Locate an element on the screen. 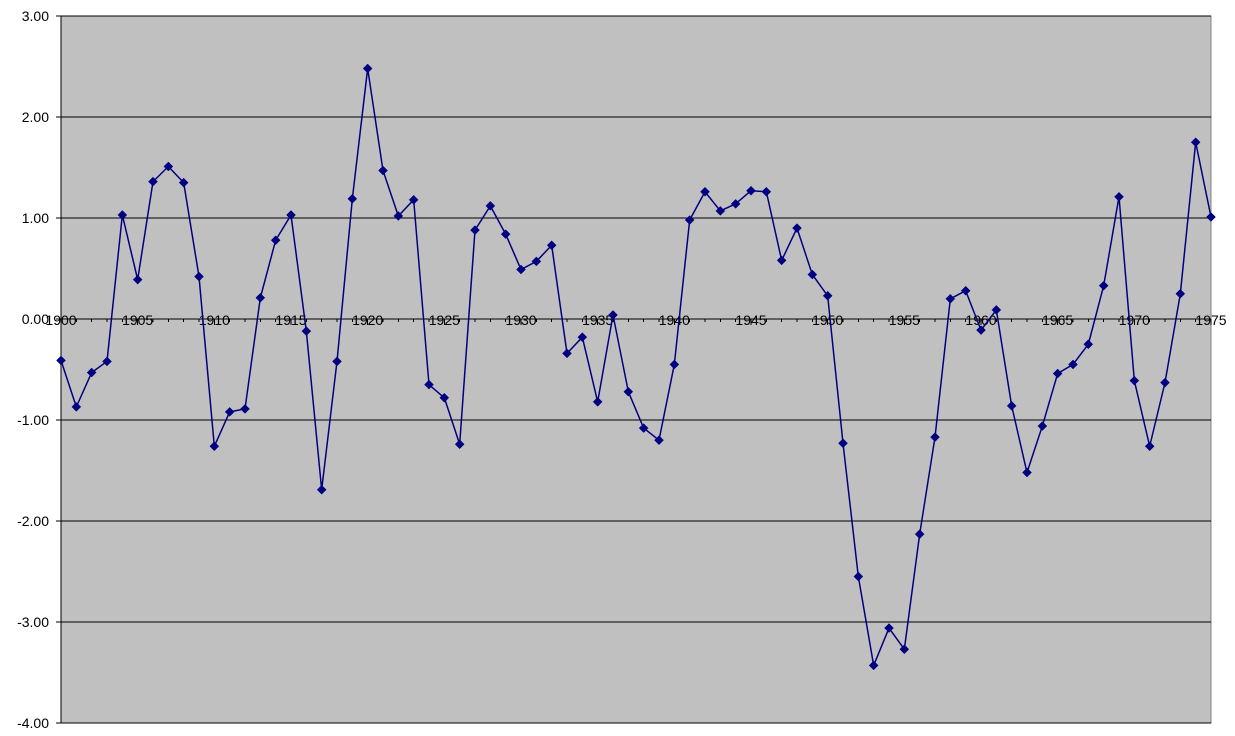 This screenshot has width=1235, height=736. x-tick-label: 1955 is located at coordinates (904, 320).